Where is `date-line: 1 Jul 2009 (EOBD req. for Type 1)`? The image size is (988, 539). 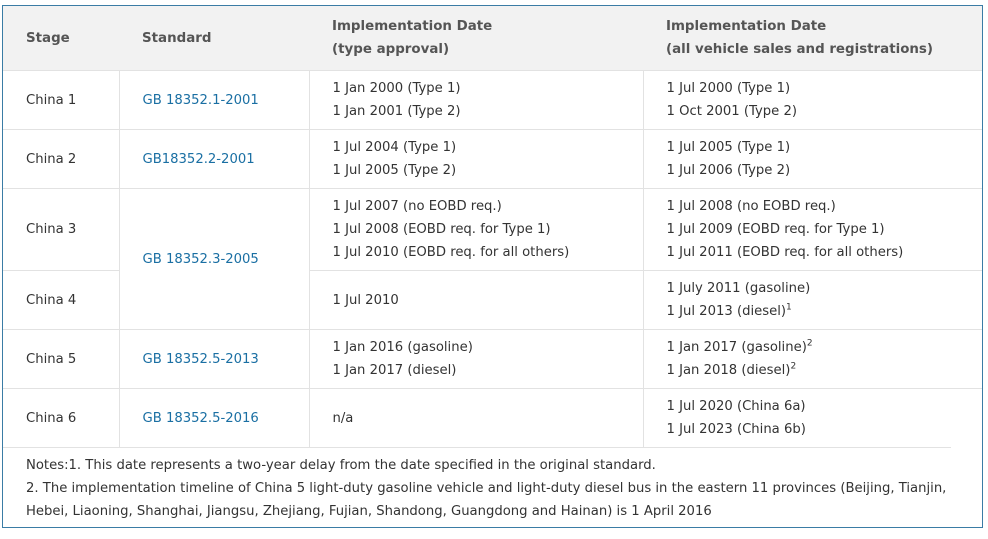 date-line: 1 Jul 2009 (EOBD req. for Type 1) is located at coordinates (775, 229).